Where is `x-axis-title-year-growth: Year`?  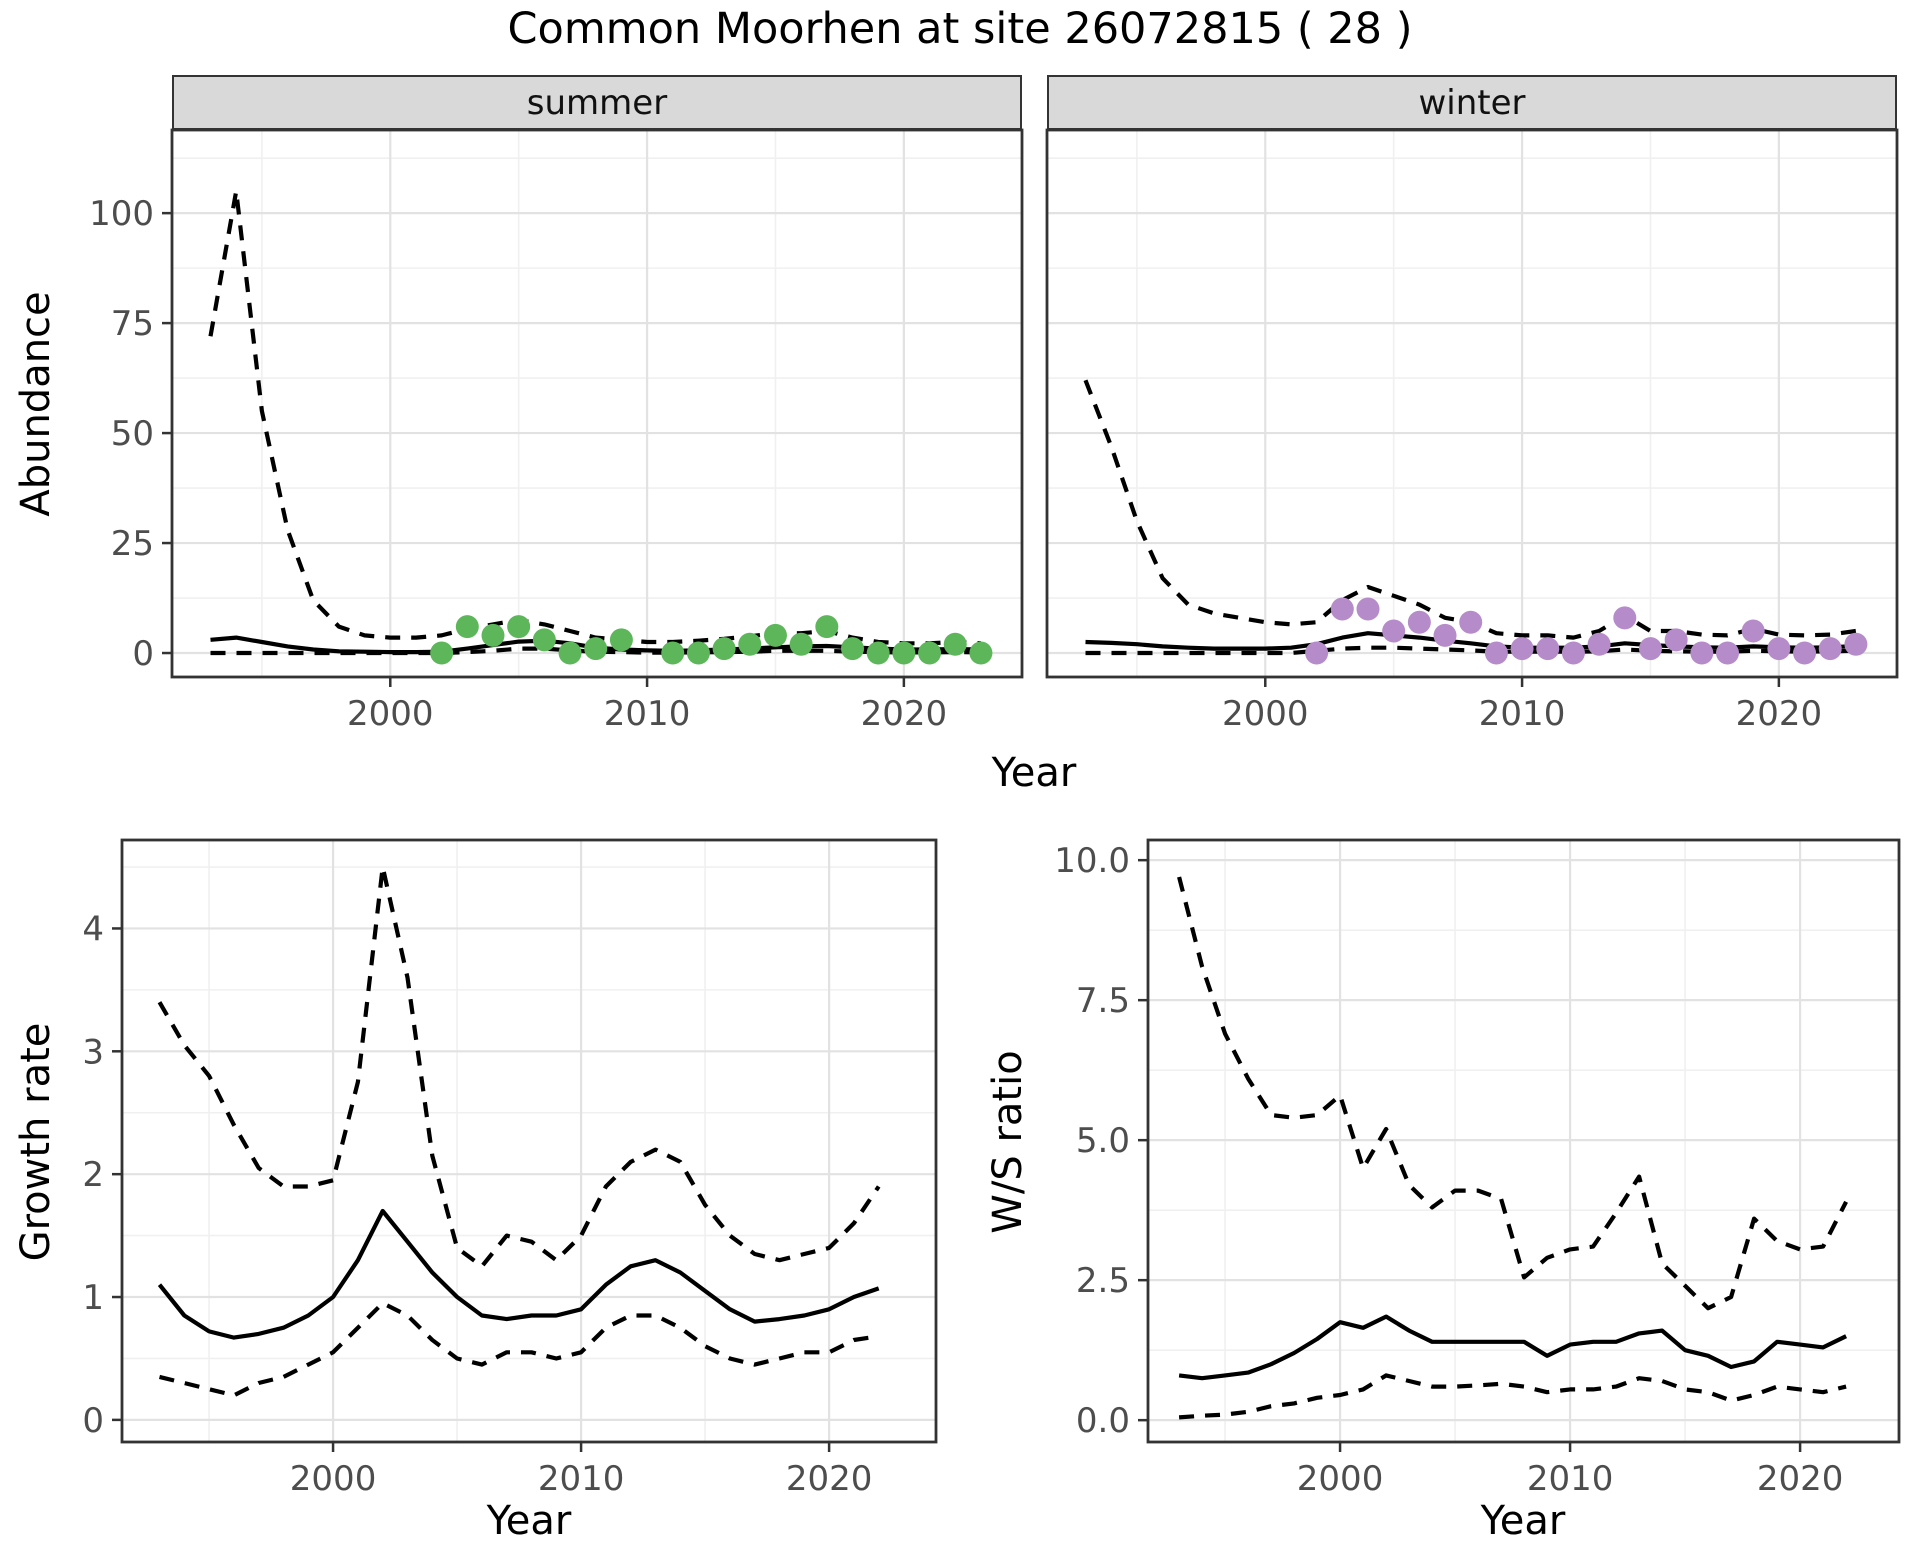 x-axis-title-year-growth: Year is located at coordinates (529, 1521).